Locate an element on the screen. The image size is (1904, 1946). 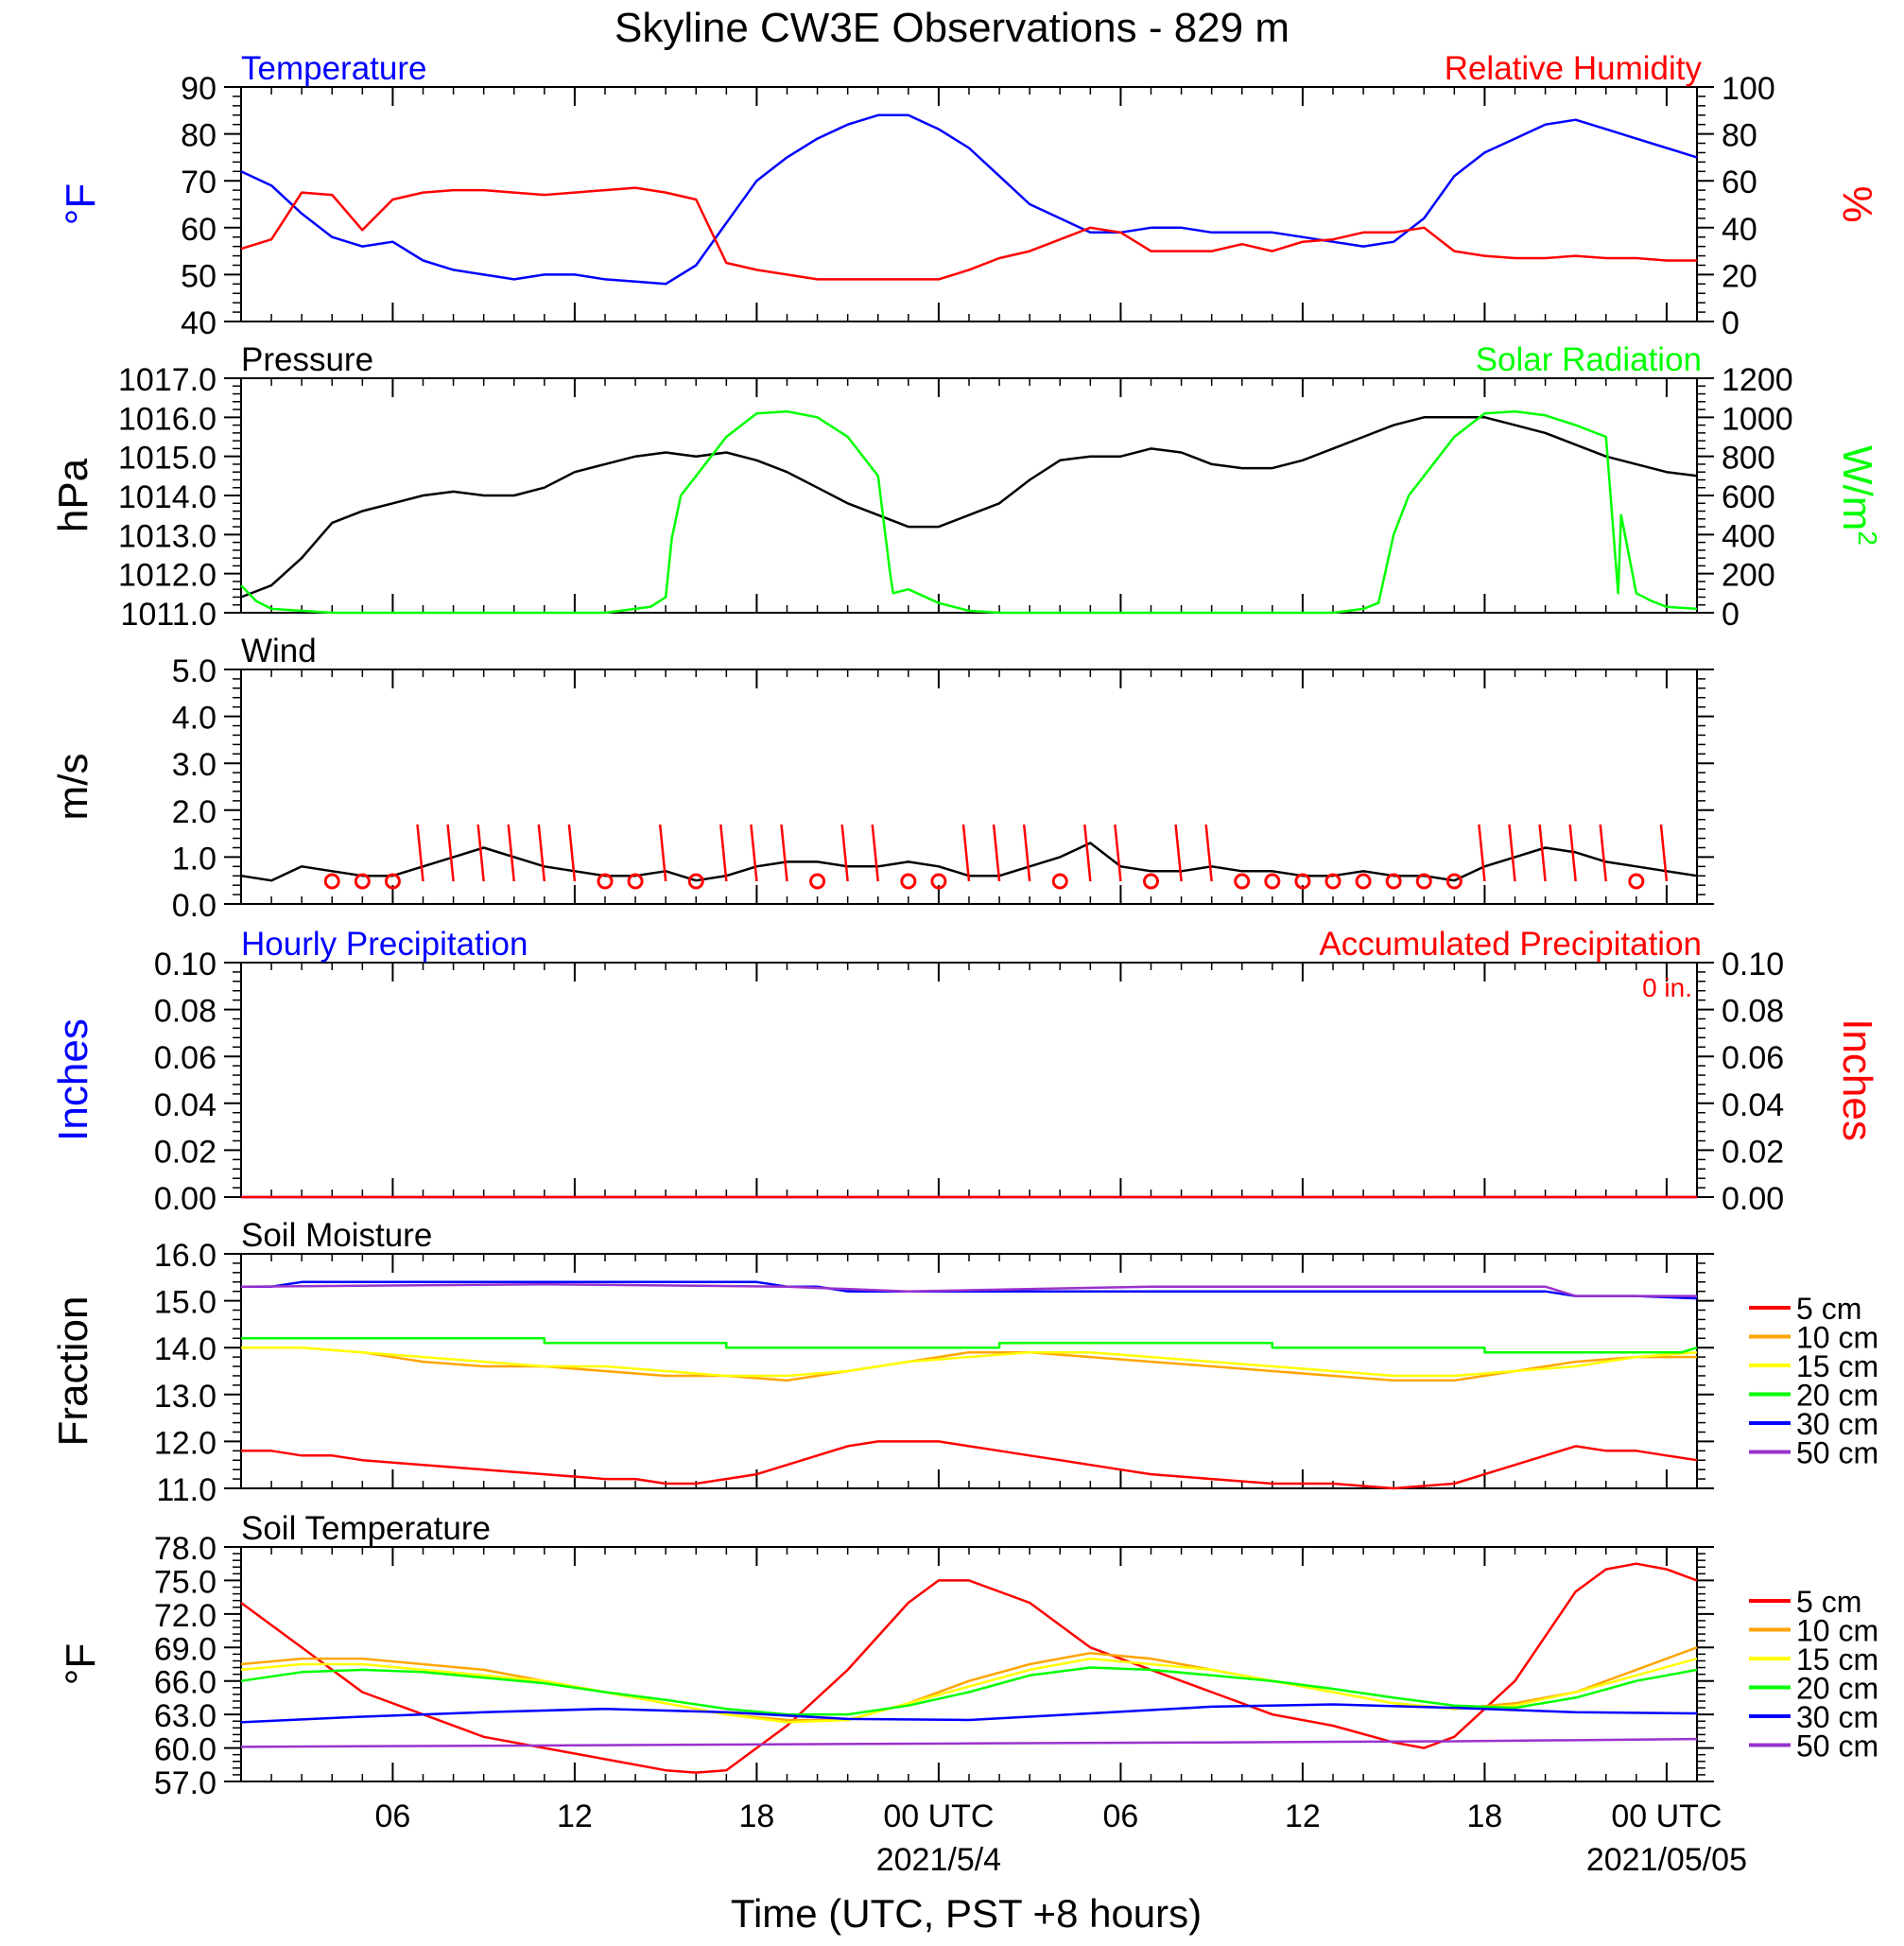
y-tick-label: 1016.0 is located at coordinates (167, 419).